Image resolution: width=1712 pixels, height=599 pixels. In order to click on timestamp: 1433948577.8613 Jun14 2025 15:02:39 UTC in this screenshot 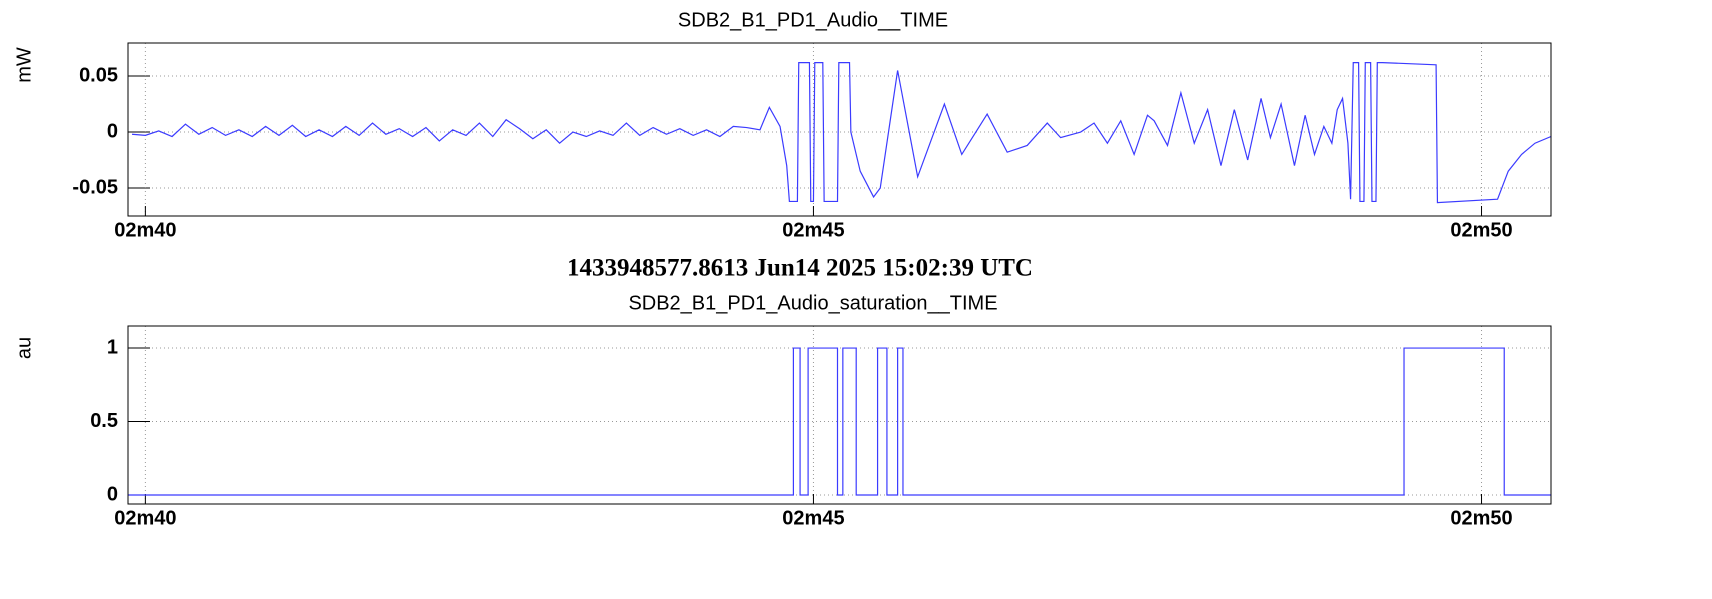, I will do `click(800, 268)`.